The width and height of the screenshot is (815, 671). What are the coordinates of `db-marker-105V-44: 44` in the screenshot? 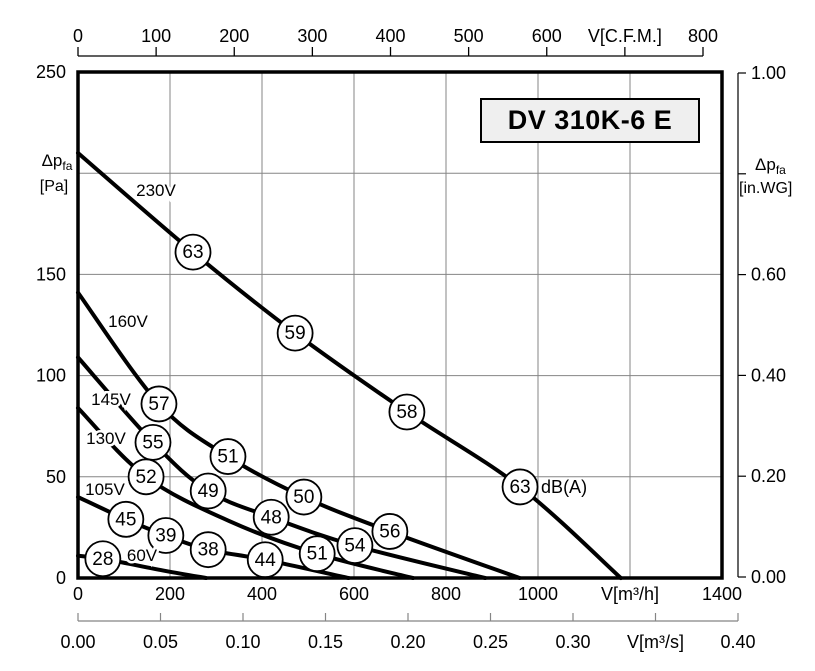 It's located at (265, 560).